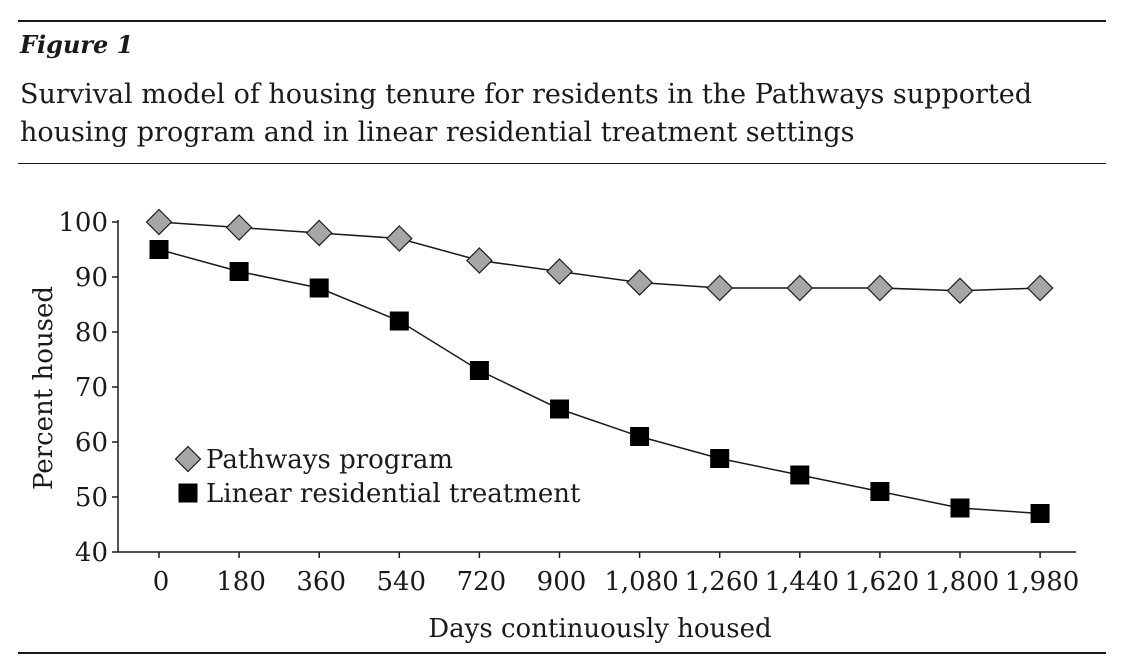 Image resolution: width=1122 pixels, height=672 pixels. What do you see at coordinates (562, 653) in the screenshot?
I see `bottom-rule` at bounding box center [562, 653].